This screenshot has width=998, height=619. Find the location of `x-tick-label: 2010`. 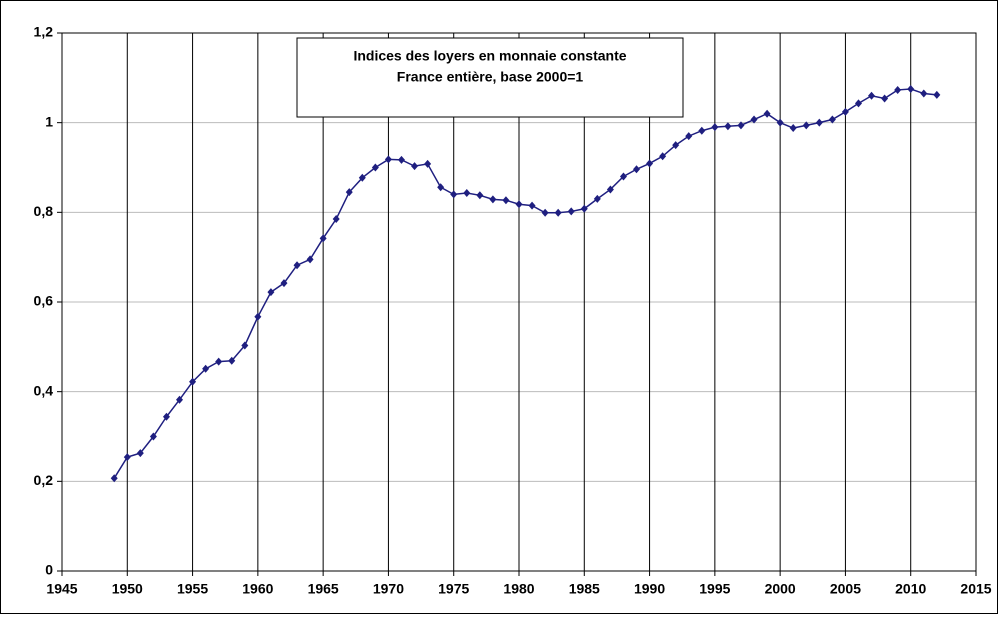

x-tick-label: 2010 is located at coordinates (910, 589).